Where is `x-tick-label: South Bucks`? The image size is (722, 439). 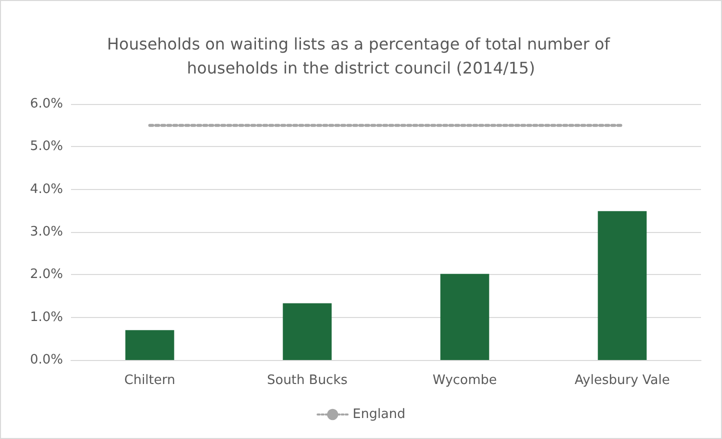
x-tick-label: South Bucks is located at coordinates (307, 380).